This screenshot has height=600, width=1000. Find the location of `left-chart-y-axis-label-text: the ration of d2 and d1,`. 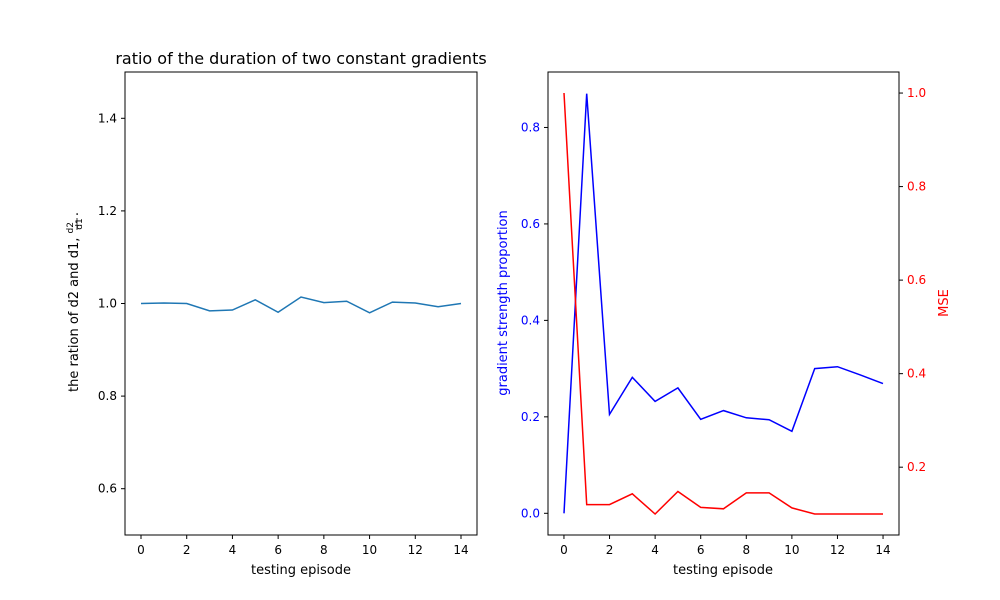

left-chart-y-axis-label-text: the ration of d2 and d1, is located at coordinates (74, 312).